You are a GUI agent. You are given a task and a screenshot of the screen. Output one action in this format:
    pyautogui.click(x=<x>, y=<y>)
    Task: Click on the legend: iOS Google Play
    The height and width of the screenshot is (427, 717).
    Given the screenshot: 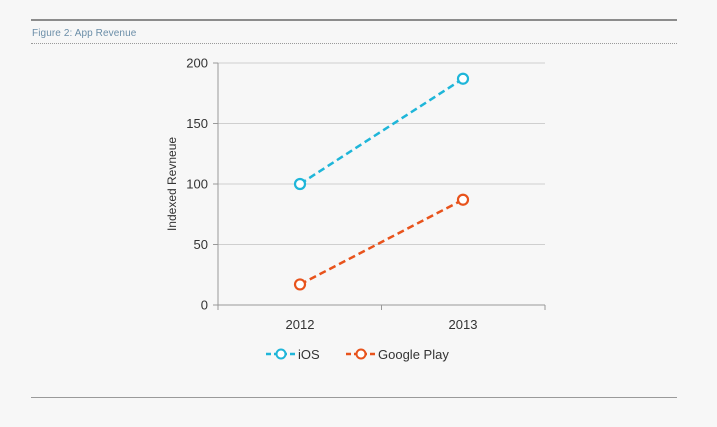 What is the action you would take?
    pyautogui.click(x=357, y=354)
    